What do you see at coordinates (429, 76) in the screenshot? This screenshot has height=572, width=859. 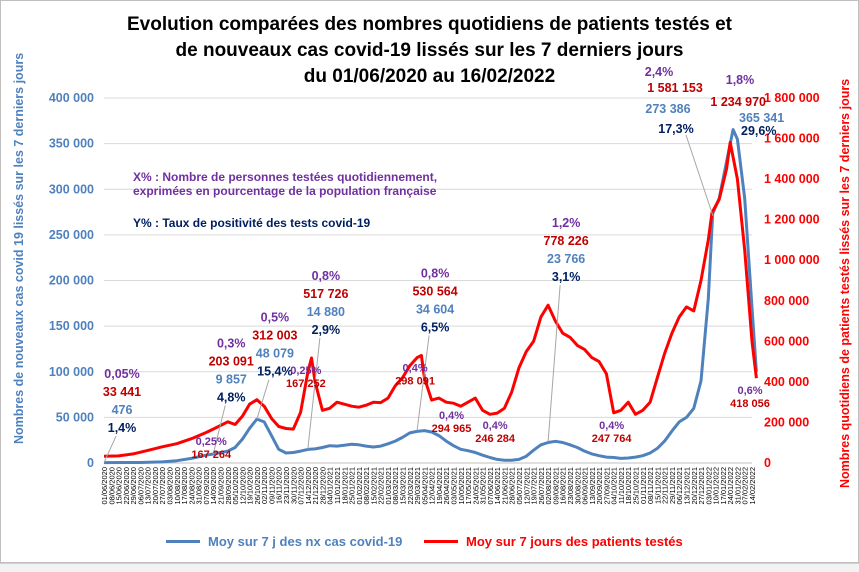 I see `chart-title-line-3: du 01/06/2020 au 16/02/2022` at bounding box center [429, 76].